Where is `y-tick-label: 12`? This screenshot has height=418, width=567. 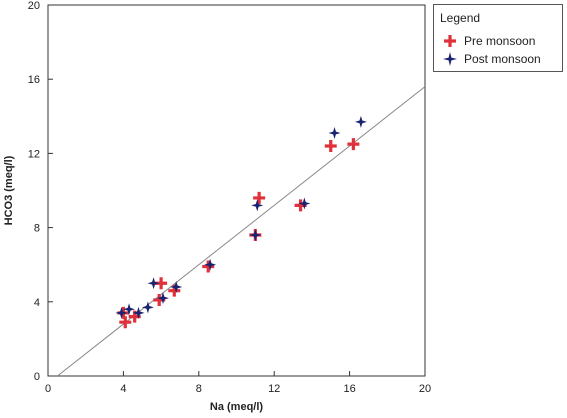
y-tick-label: 12 is located at coordinates (34, 154).